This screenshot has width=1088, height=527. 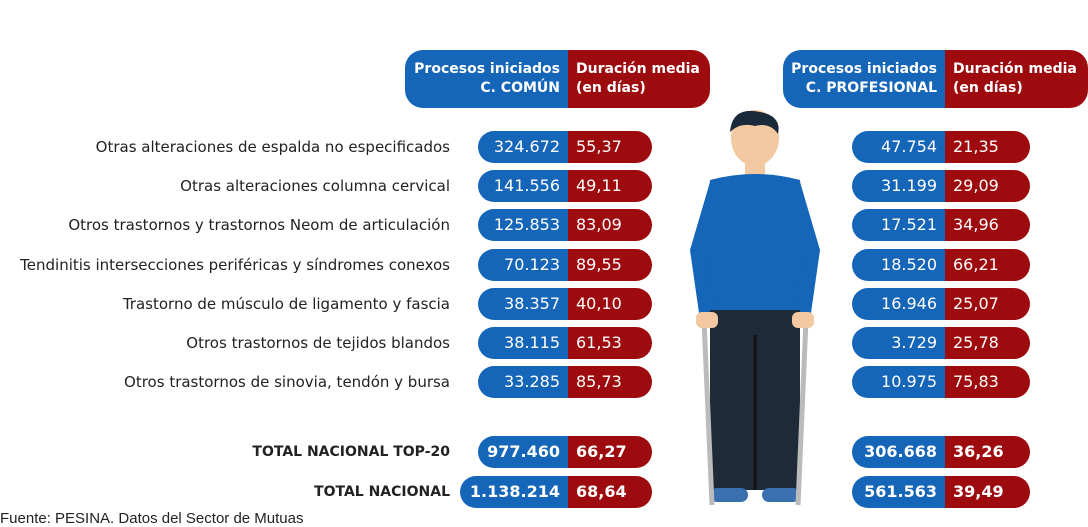 What do you see at coordinates (315, 186) in the screenshot?
I see `row-label: Otras alteraciones columna cervical` at bounding box center [315, 186].